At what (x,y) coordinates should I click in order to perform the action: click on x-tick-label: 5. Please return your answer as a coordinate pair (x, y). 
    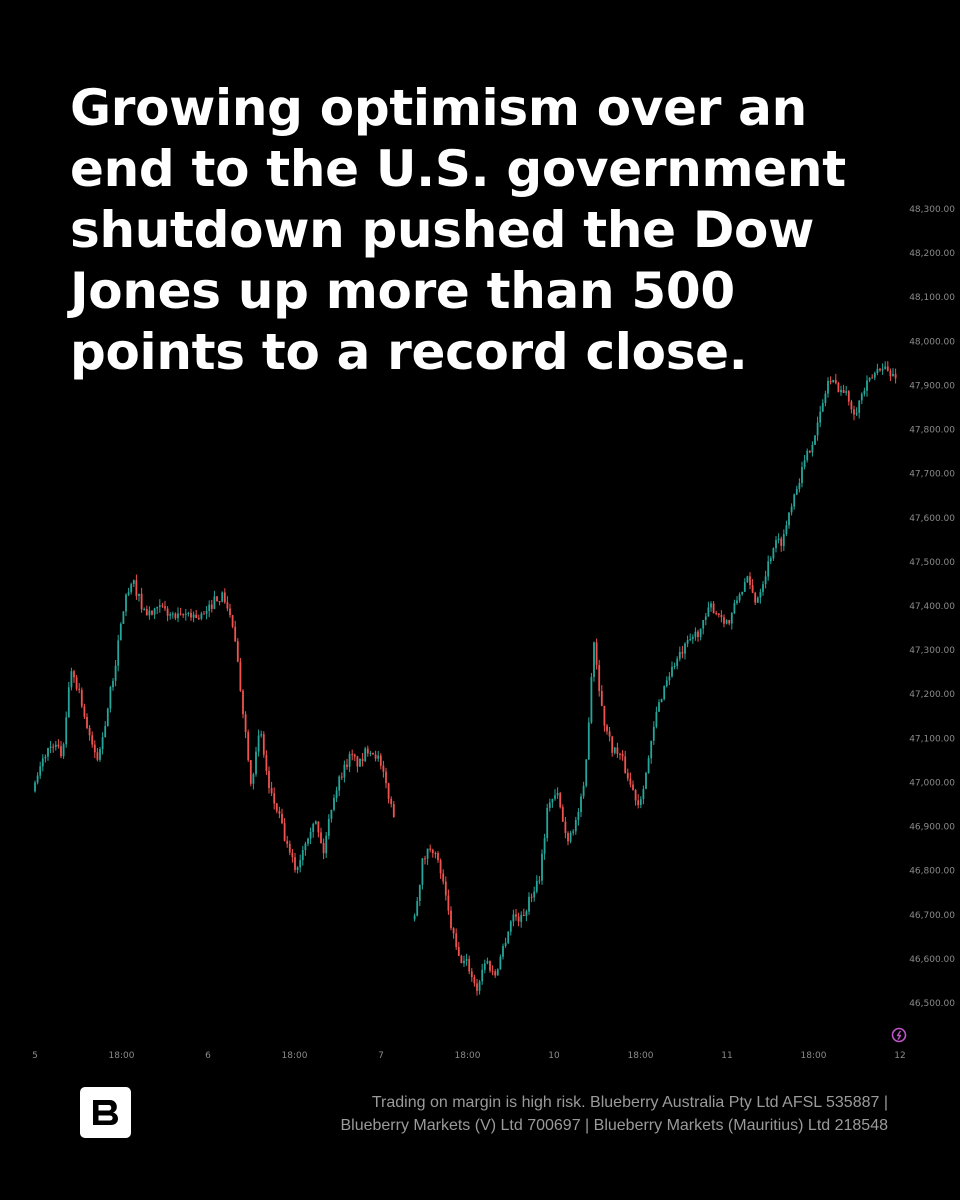
    Looking at the image, I should click on (35, 1056).